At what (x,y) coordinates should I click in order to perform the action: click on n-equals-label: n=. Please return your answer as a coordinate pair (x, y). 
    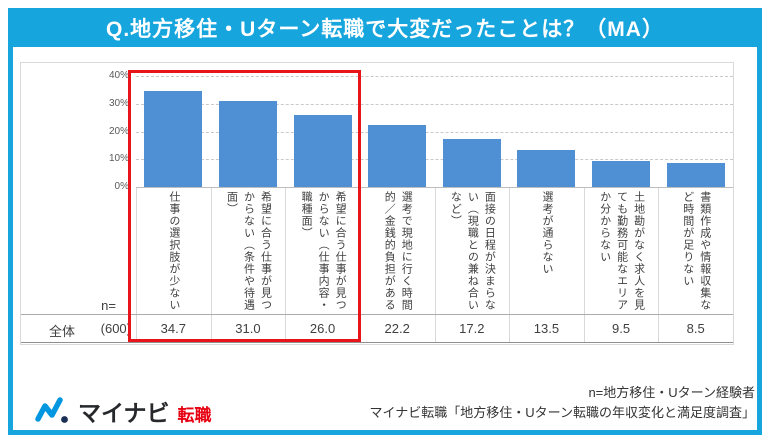
    Looking at the image, I should click on (108, 305).